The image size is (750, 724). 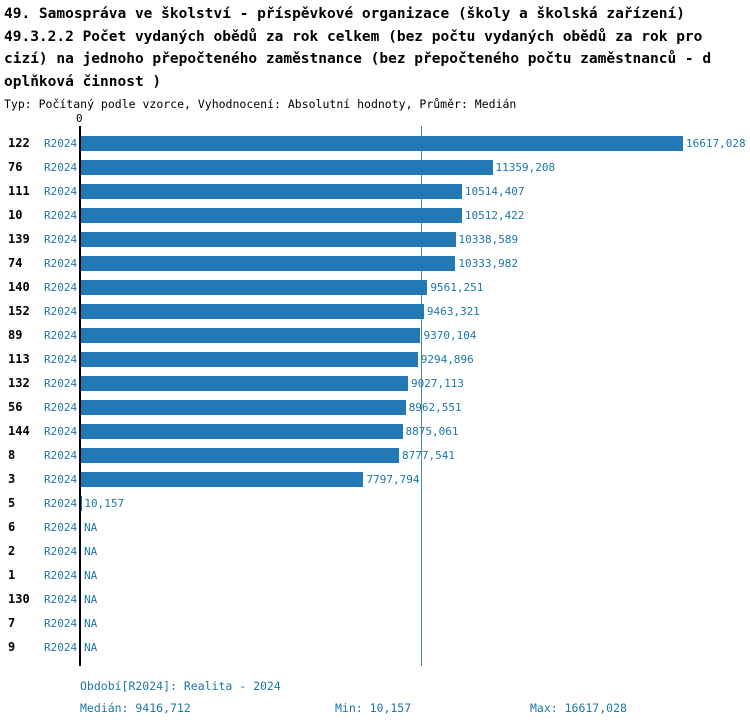 I want to click on row-id-label: 74, so click(x=15, y=263).